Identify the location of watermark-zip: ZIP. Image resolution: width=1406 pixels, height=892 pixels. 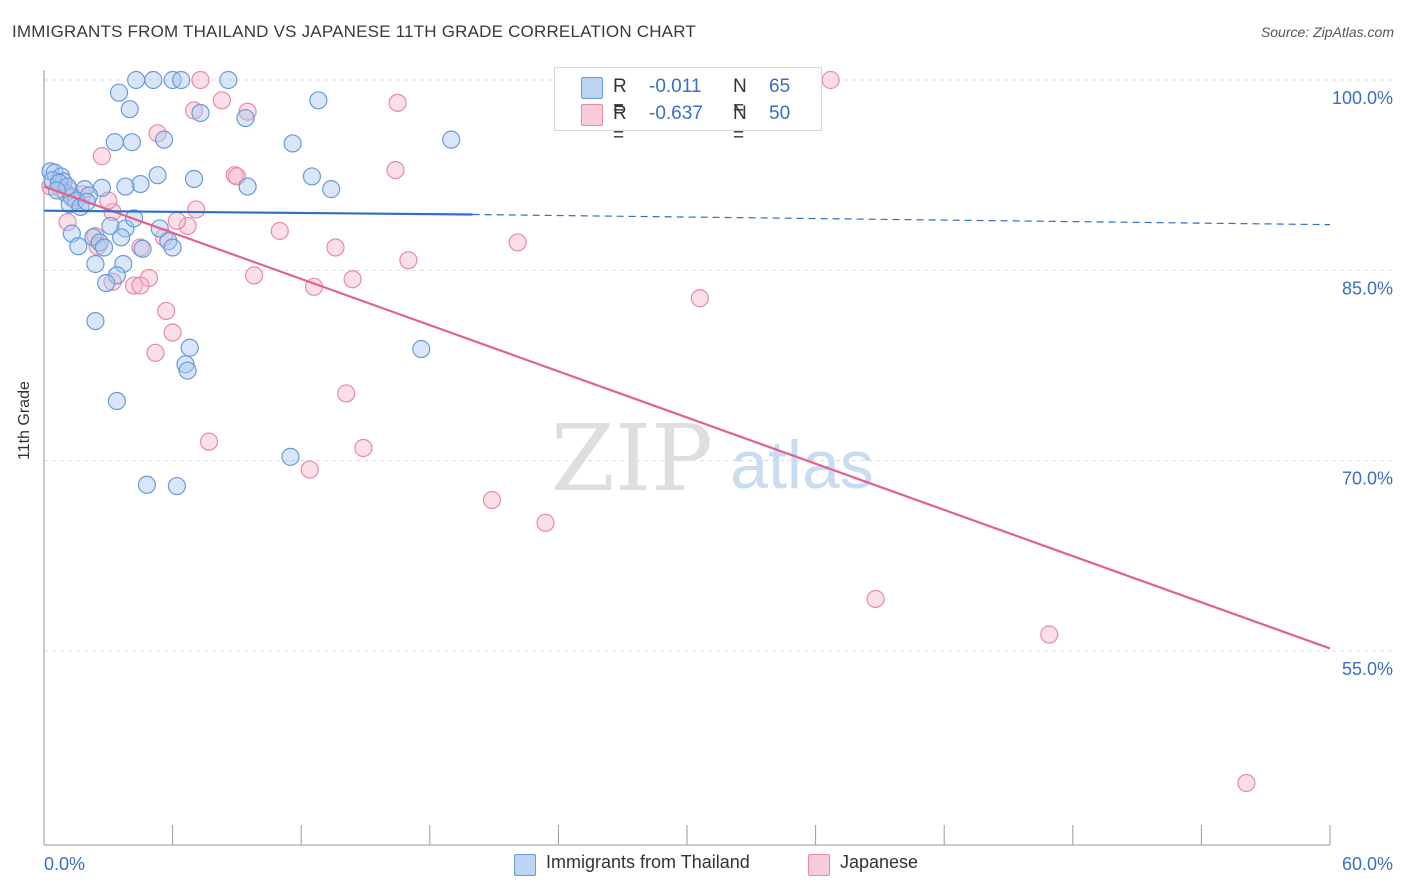
(632, 458).